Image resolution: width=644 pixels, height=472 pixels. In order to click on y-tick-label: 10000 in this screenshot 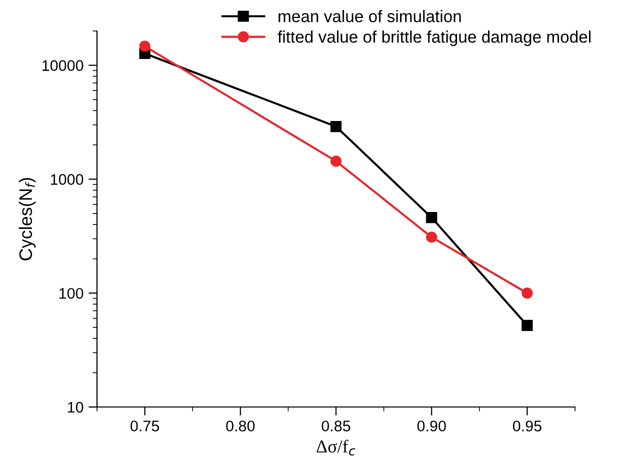, I will do `click(63, 65)`.